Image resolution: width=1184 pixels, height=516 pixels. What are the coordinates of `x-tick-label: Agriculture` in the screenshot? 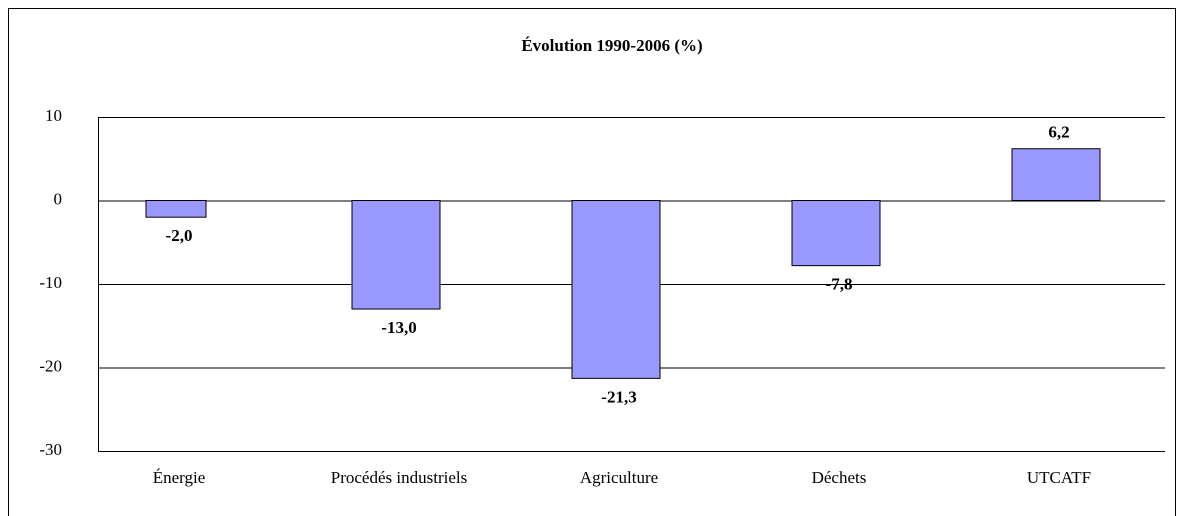 It's located at (619, 477).